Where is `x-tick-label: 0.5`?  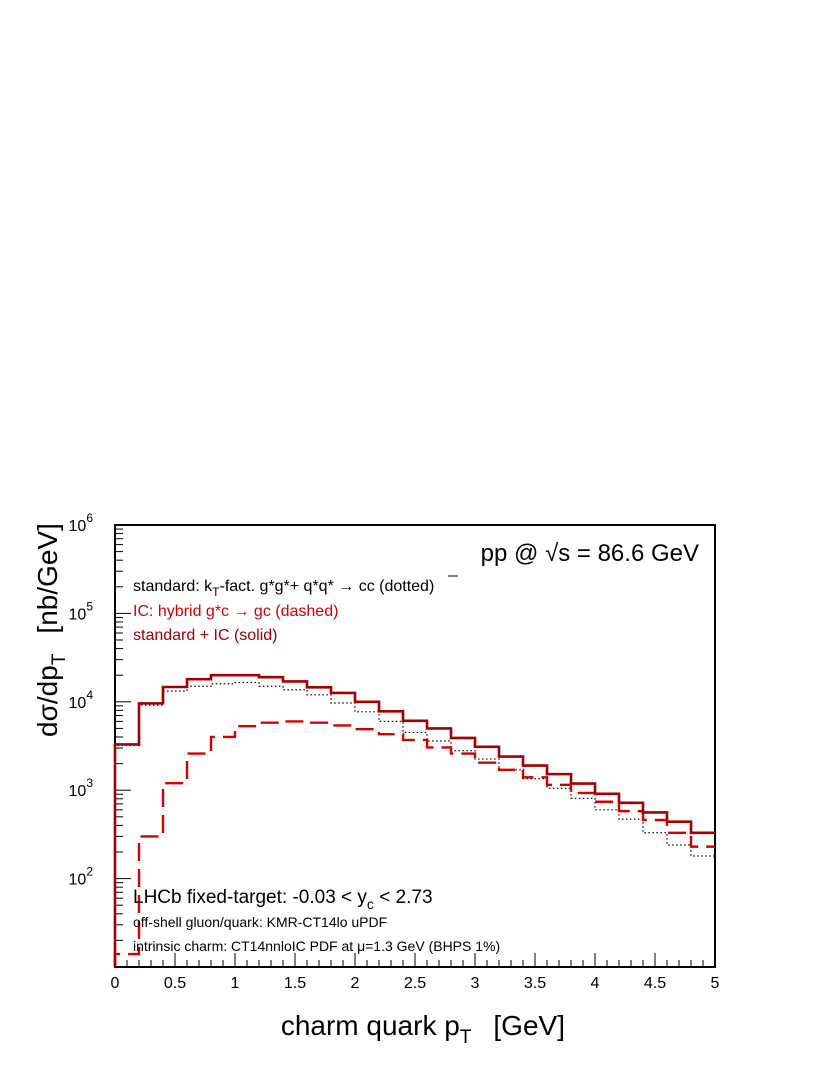 x-tick-label: 0.5 is located at coordinates (175, 983).